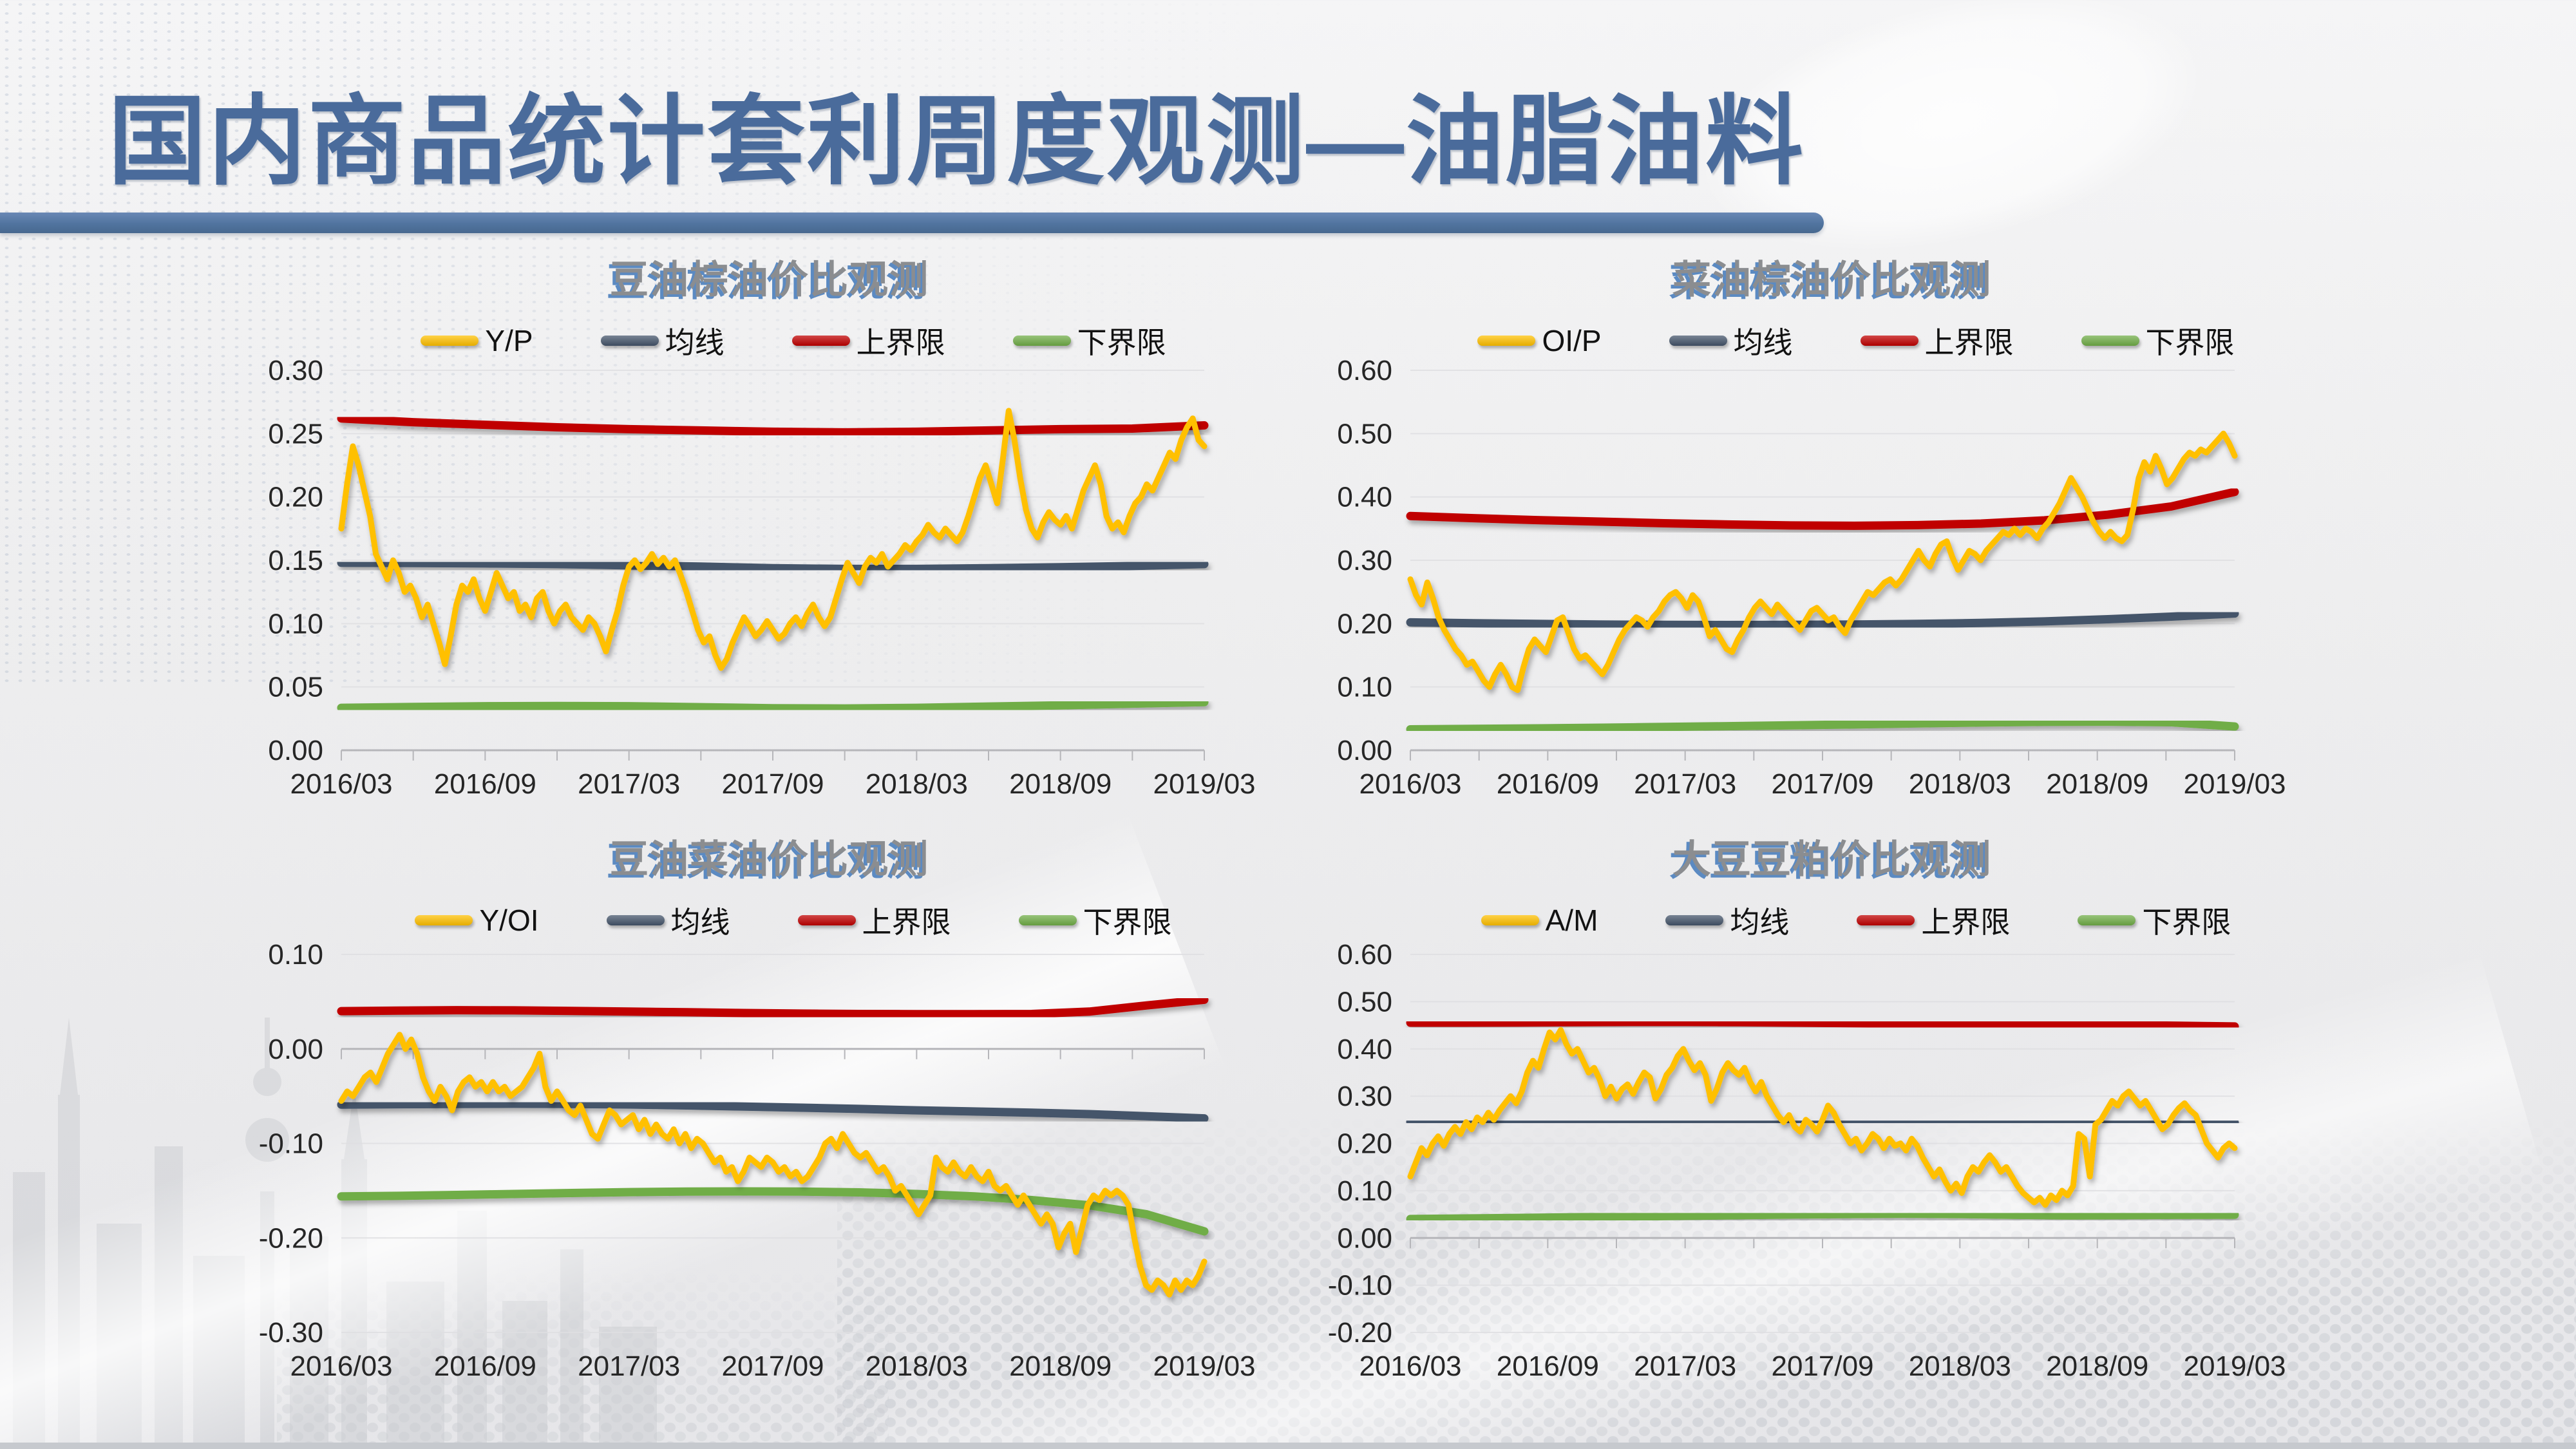  I want to click on series-line-均线, so click(773, 565).